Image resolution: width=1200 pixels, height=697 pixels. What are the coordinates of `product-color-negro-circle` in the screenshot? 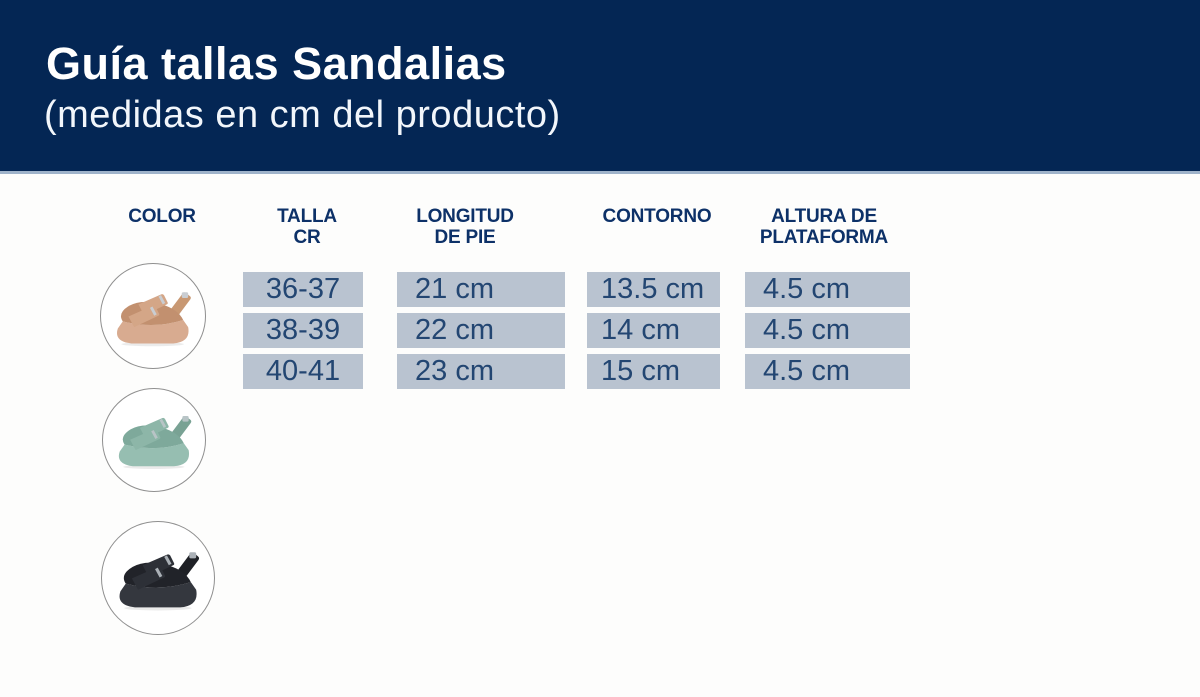 It's located at (158, 578).